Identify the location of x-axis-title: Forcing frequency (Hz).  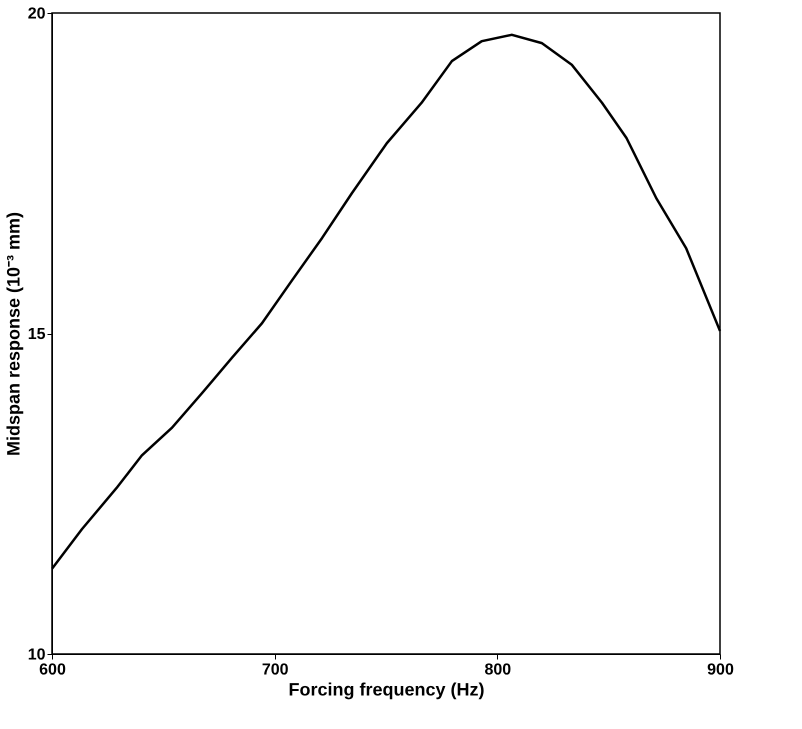
(386, 690).